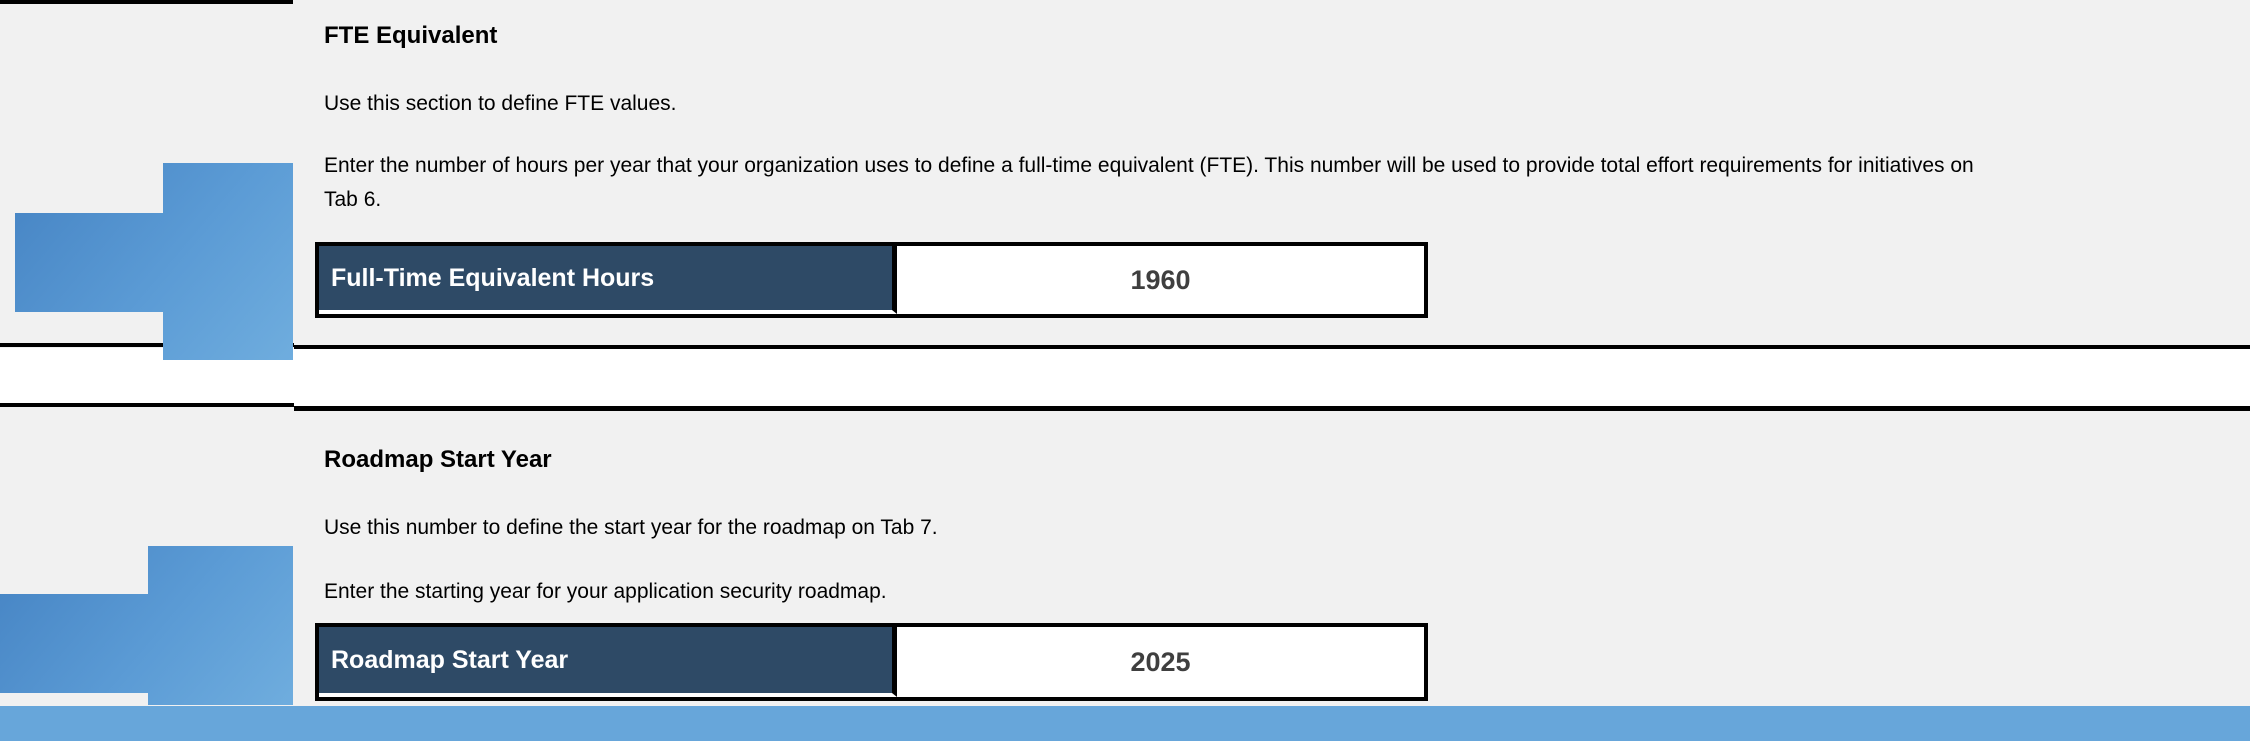 The height and width of the screenshot is (741, 2250). What do you see at coordinates (608, 280) in the screenshot?
I see `fte-hours-label-cell: Full-Time Equivalent Hours` at bounding box center [608, 280].